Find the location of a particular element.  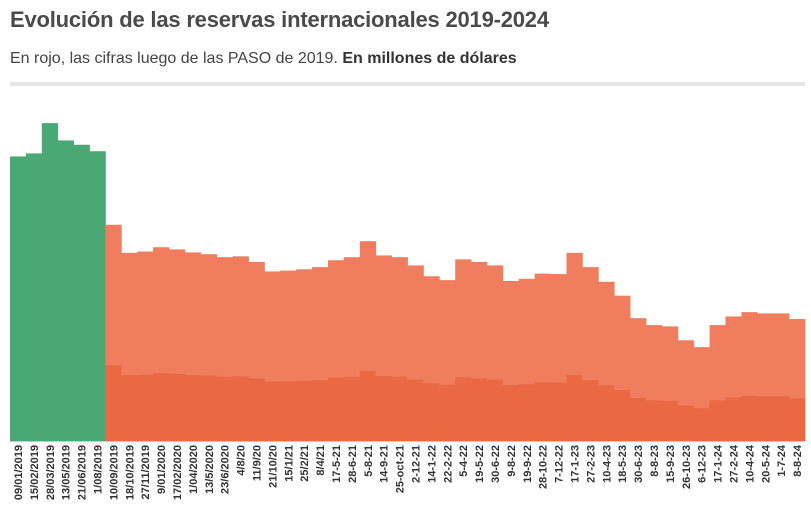

x-tick-label: 25/2/21 is located at coordinates (305, 463).